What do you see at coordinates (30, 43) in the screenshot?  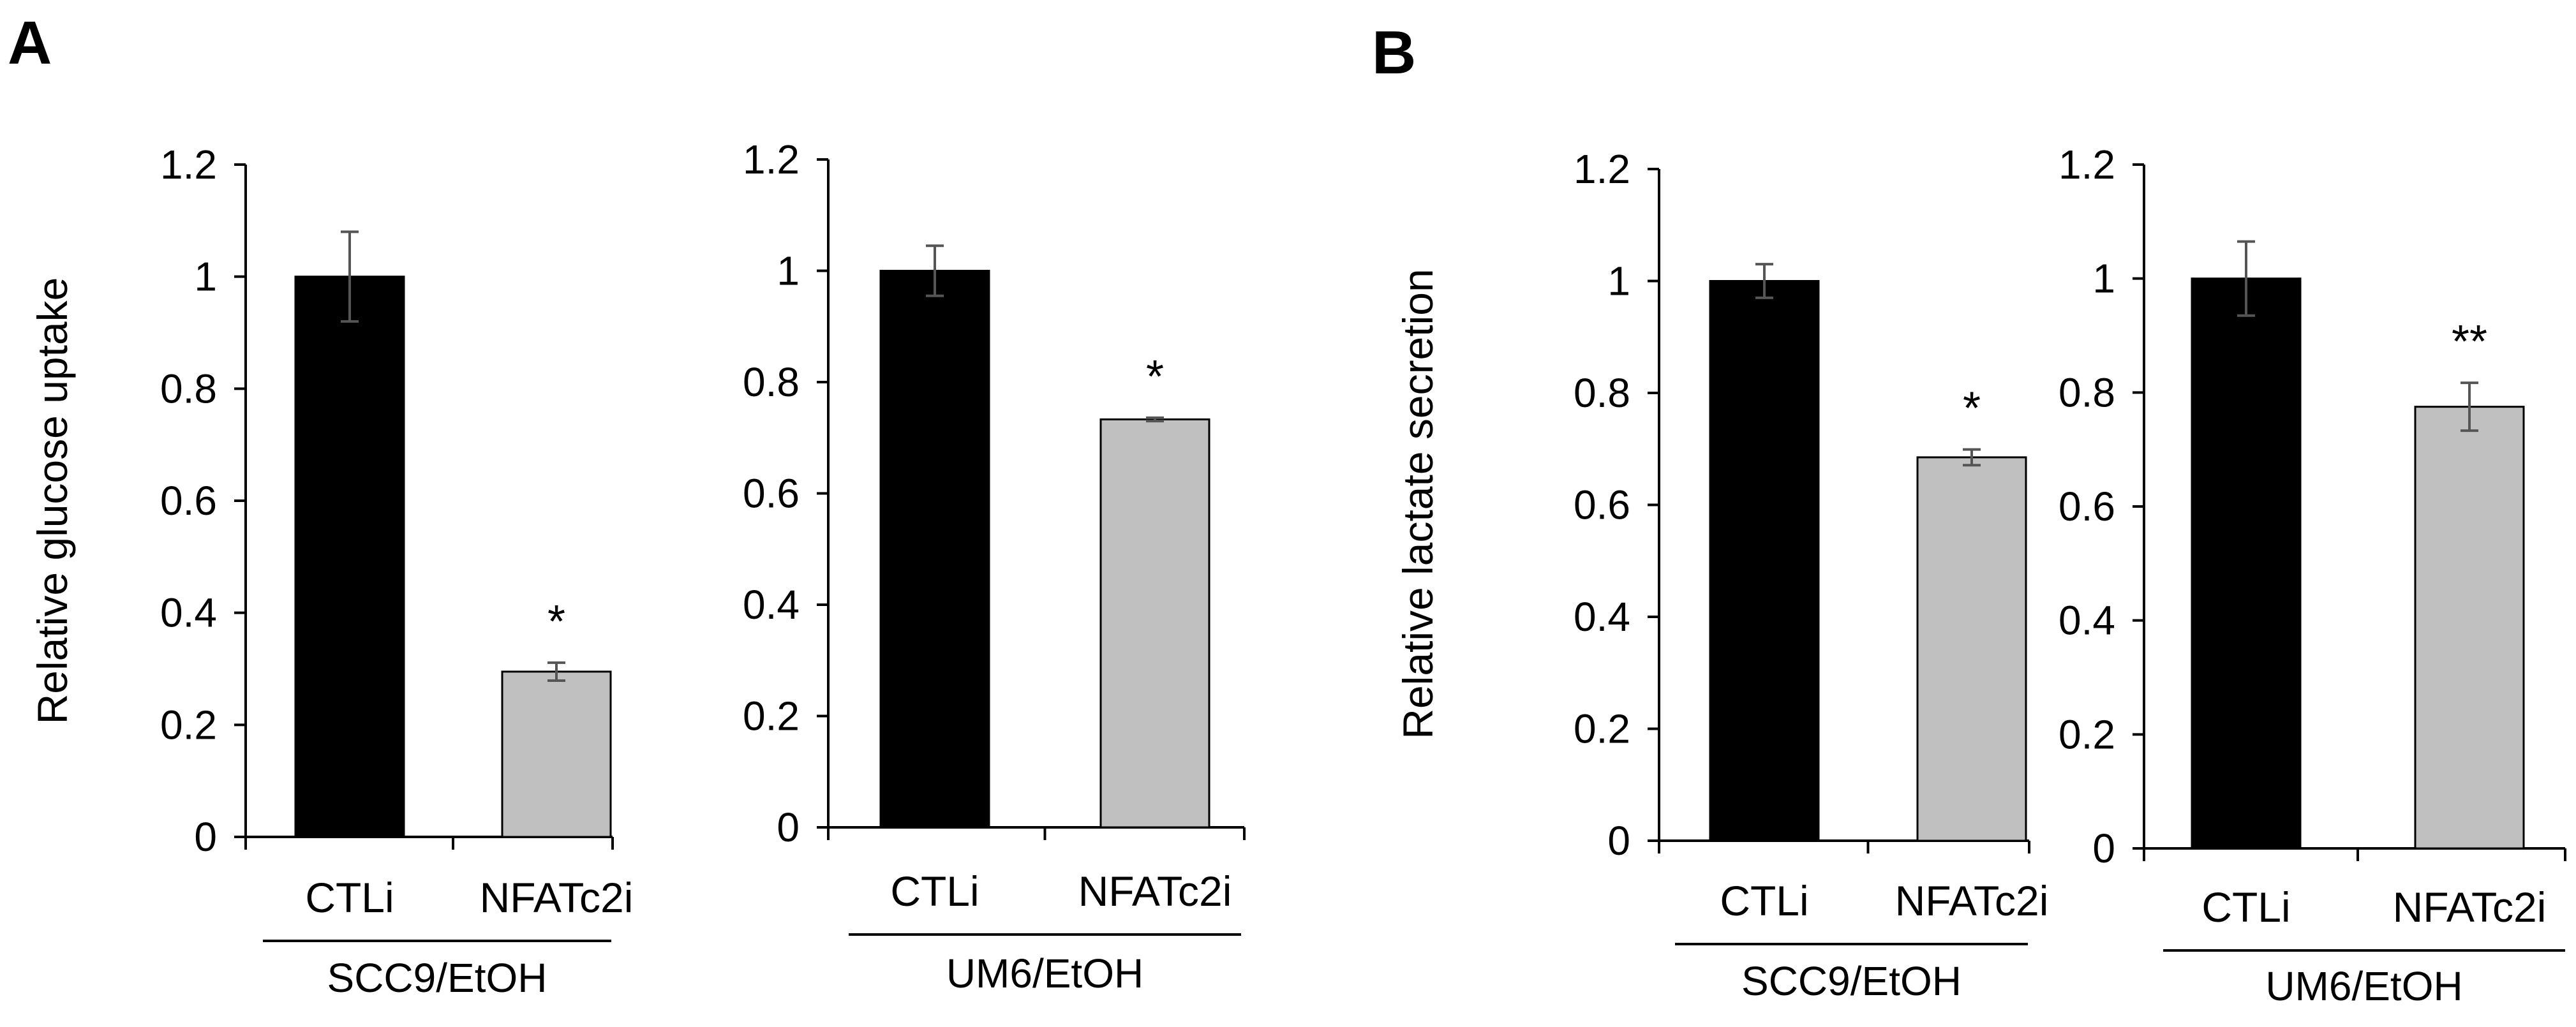 I see `panel-letter-a: A` at bounding box center [30, 43].